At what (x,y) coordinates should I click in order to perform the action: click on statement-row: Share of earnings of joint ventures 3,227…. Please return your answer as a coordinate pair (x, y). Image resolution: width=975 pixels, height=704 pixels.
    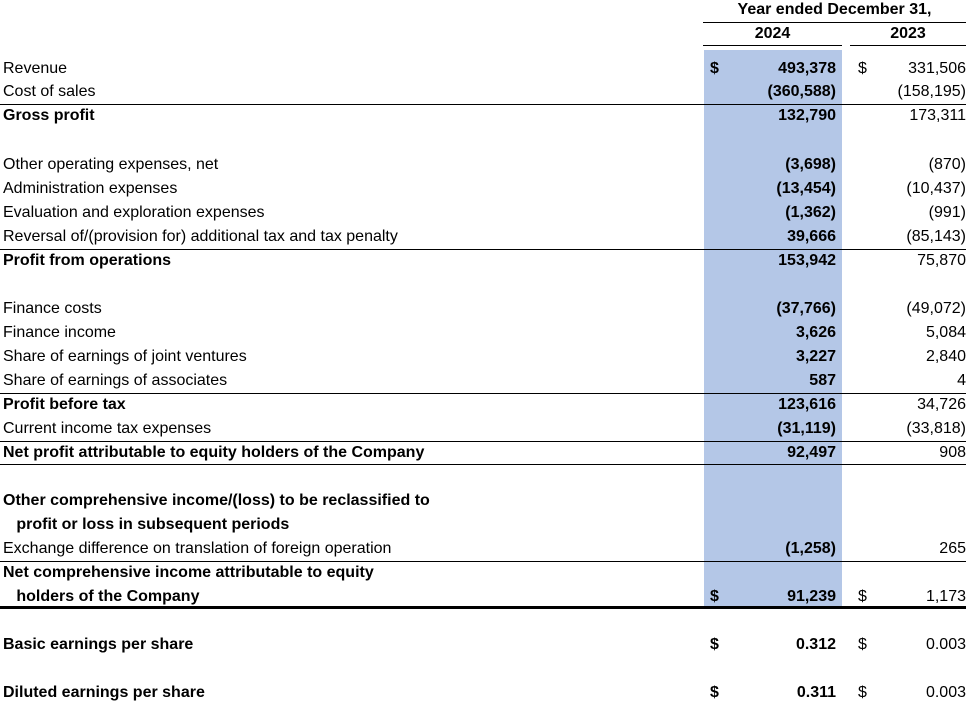
    Looking at the image, I should click on (487, 357).